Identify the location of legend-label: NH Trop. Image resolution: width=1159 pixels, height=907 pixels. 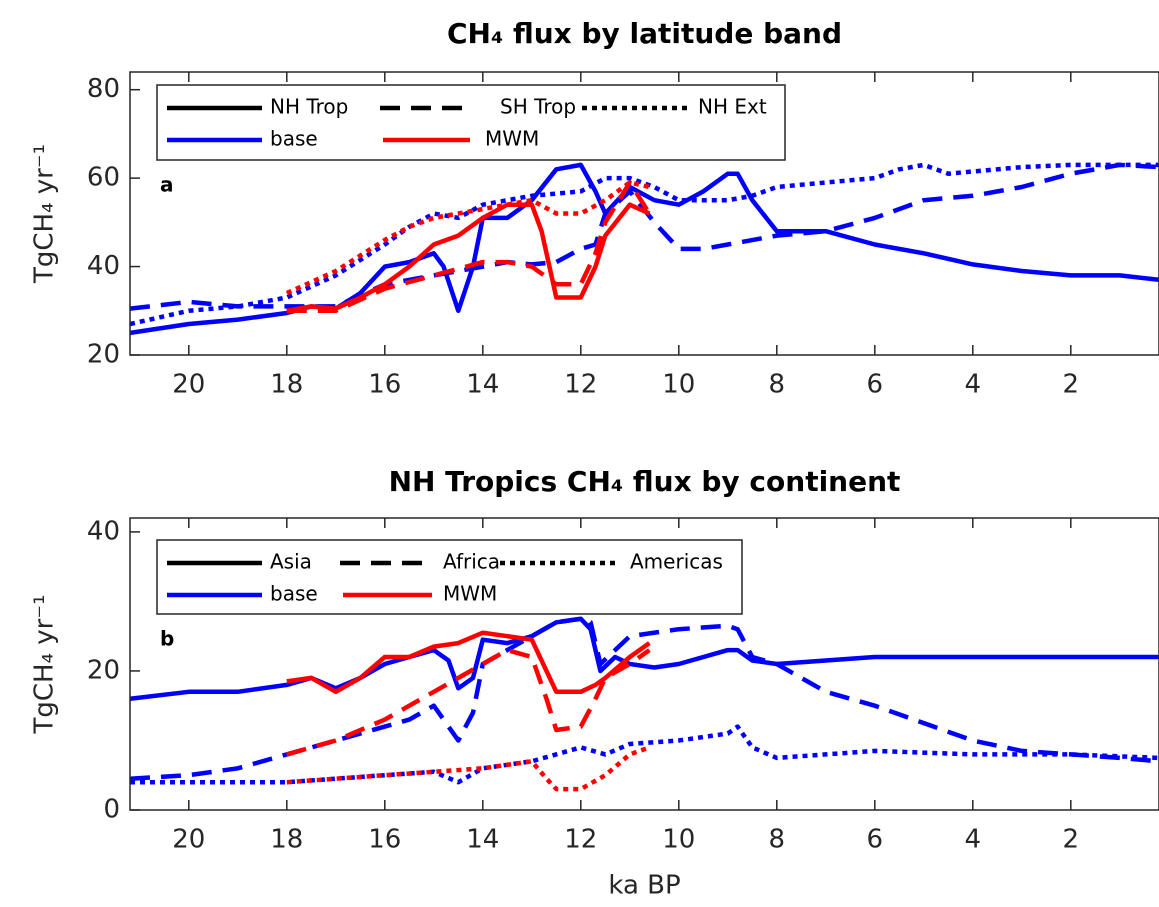
(309, 107).